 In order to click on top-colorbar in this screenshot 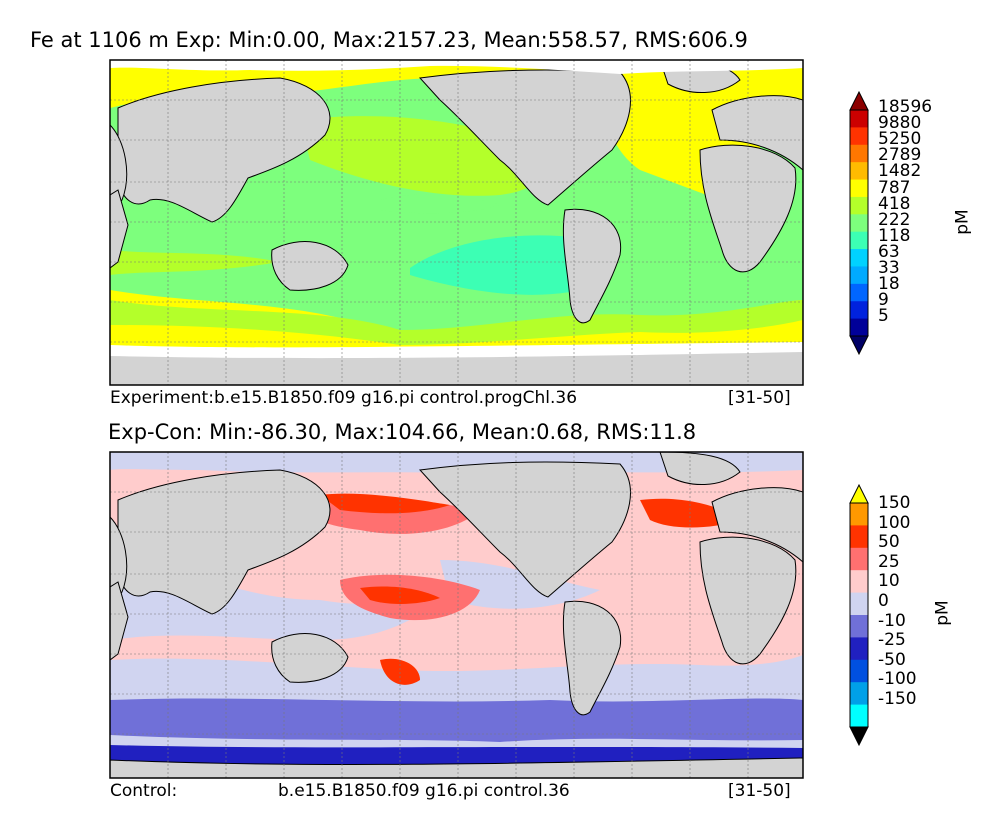, I will do `click(859, 223)`.